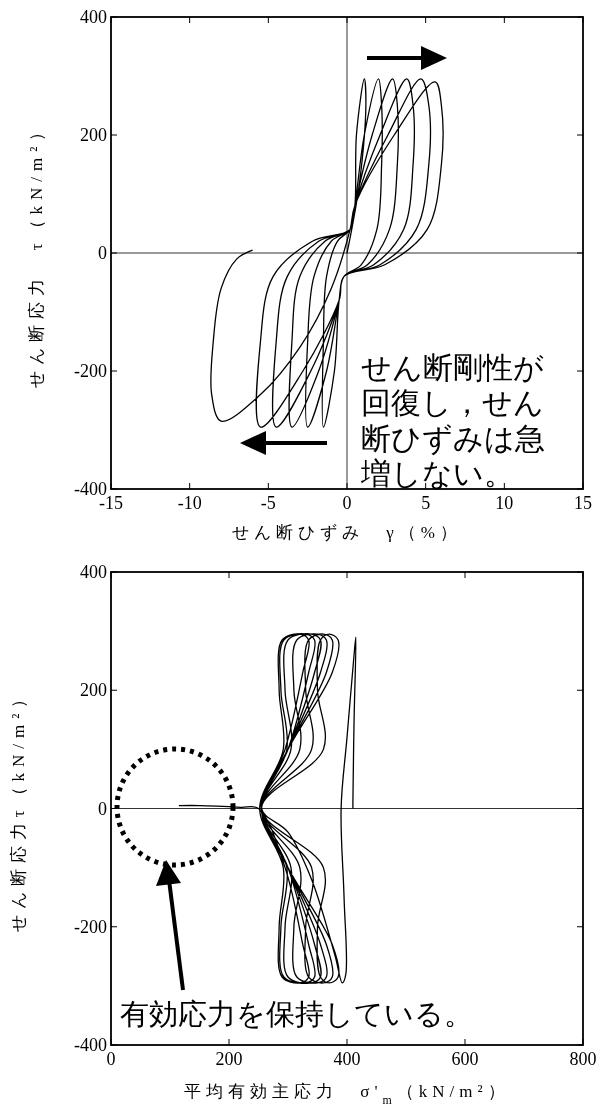 The image size is (610, 1117). What do you see at coordinates (18, 808) in the screenshot?
I see `y-axis-title: せん断応力τ（kN/m²）` at bounding box center [18, 808].